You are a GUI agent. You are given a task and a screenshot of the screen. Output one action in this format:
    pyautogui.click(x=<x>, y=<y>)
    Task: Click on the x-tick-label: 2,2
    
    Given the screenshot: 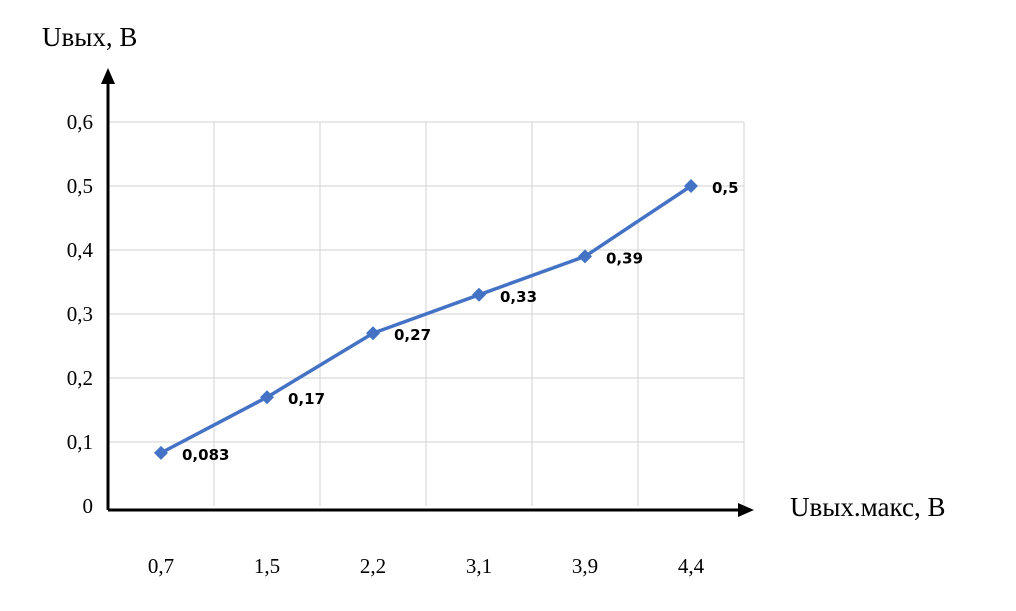 What is the action you would take?
    pyautogui.click(x=373, y=566)
    